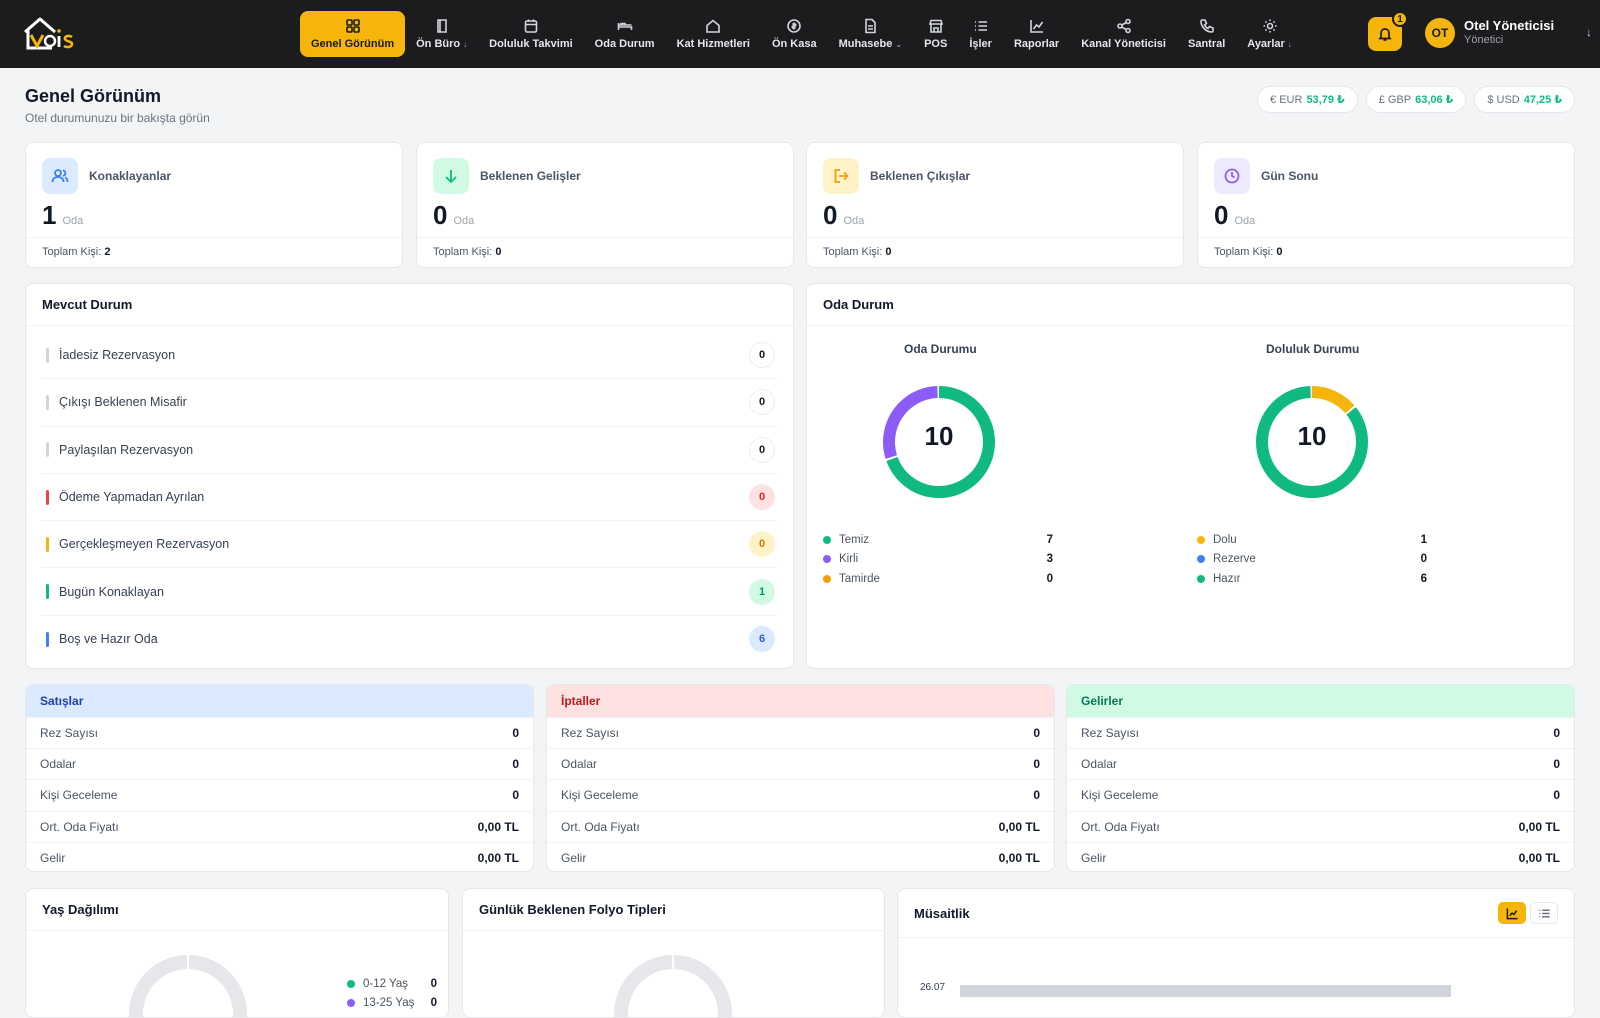  Describe the element at coordinates (936, 44) in the screenshot. I see `nav-label: POS` at that location.